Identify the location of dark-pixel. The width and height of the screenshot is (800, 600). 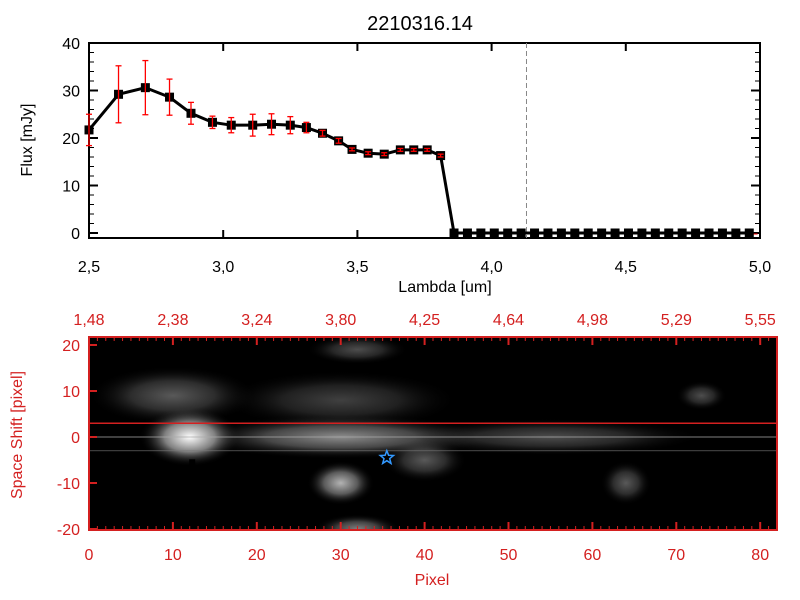
(192, 462).